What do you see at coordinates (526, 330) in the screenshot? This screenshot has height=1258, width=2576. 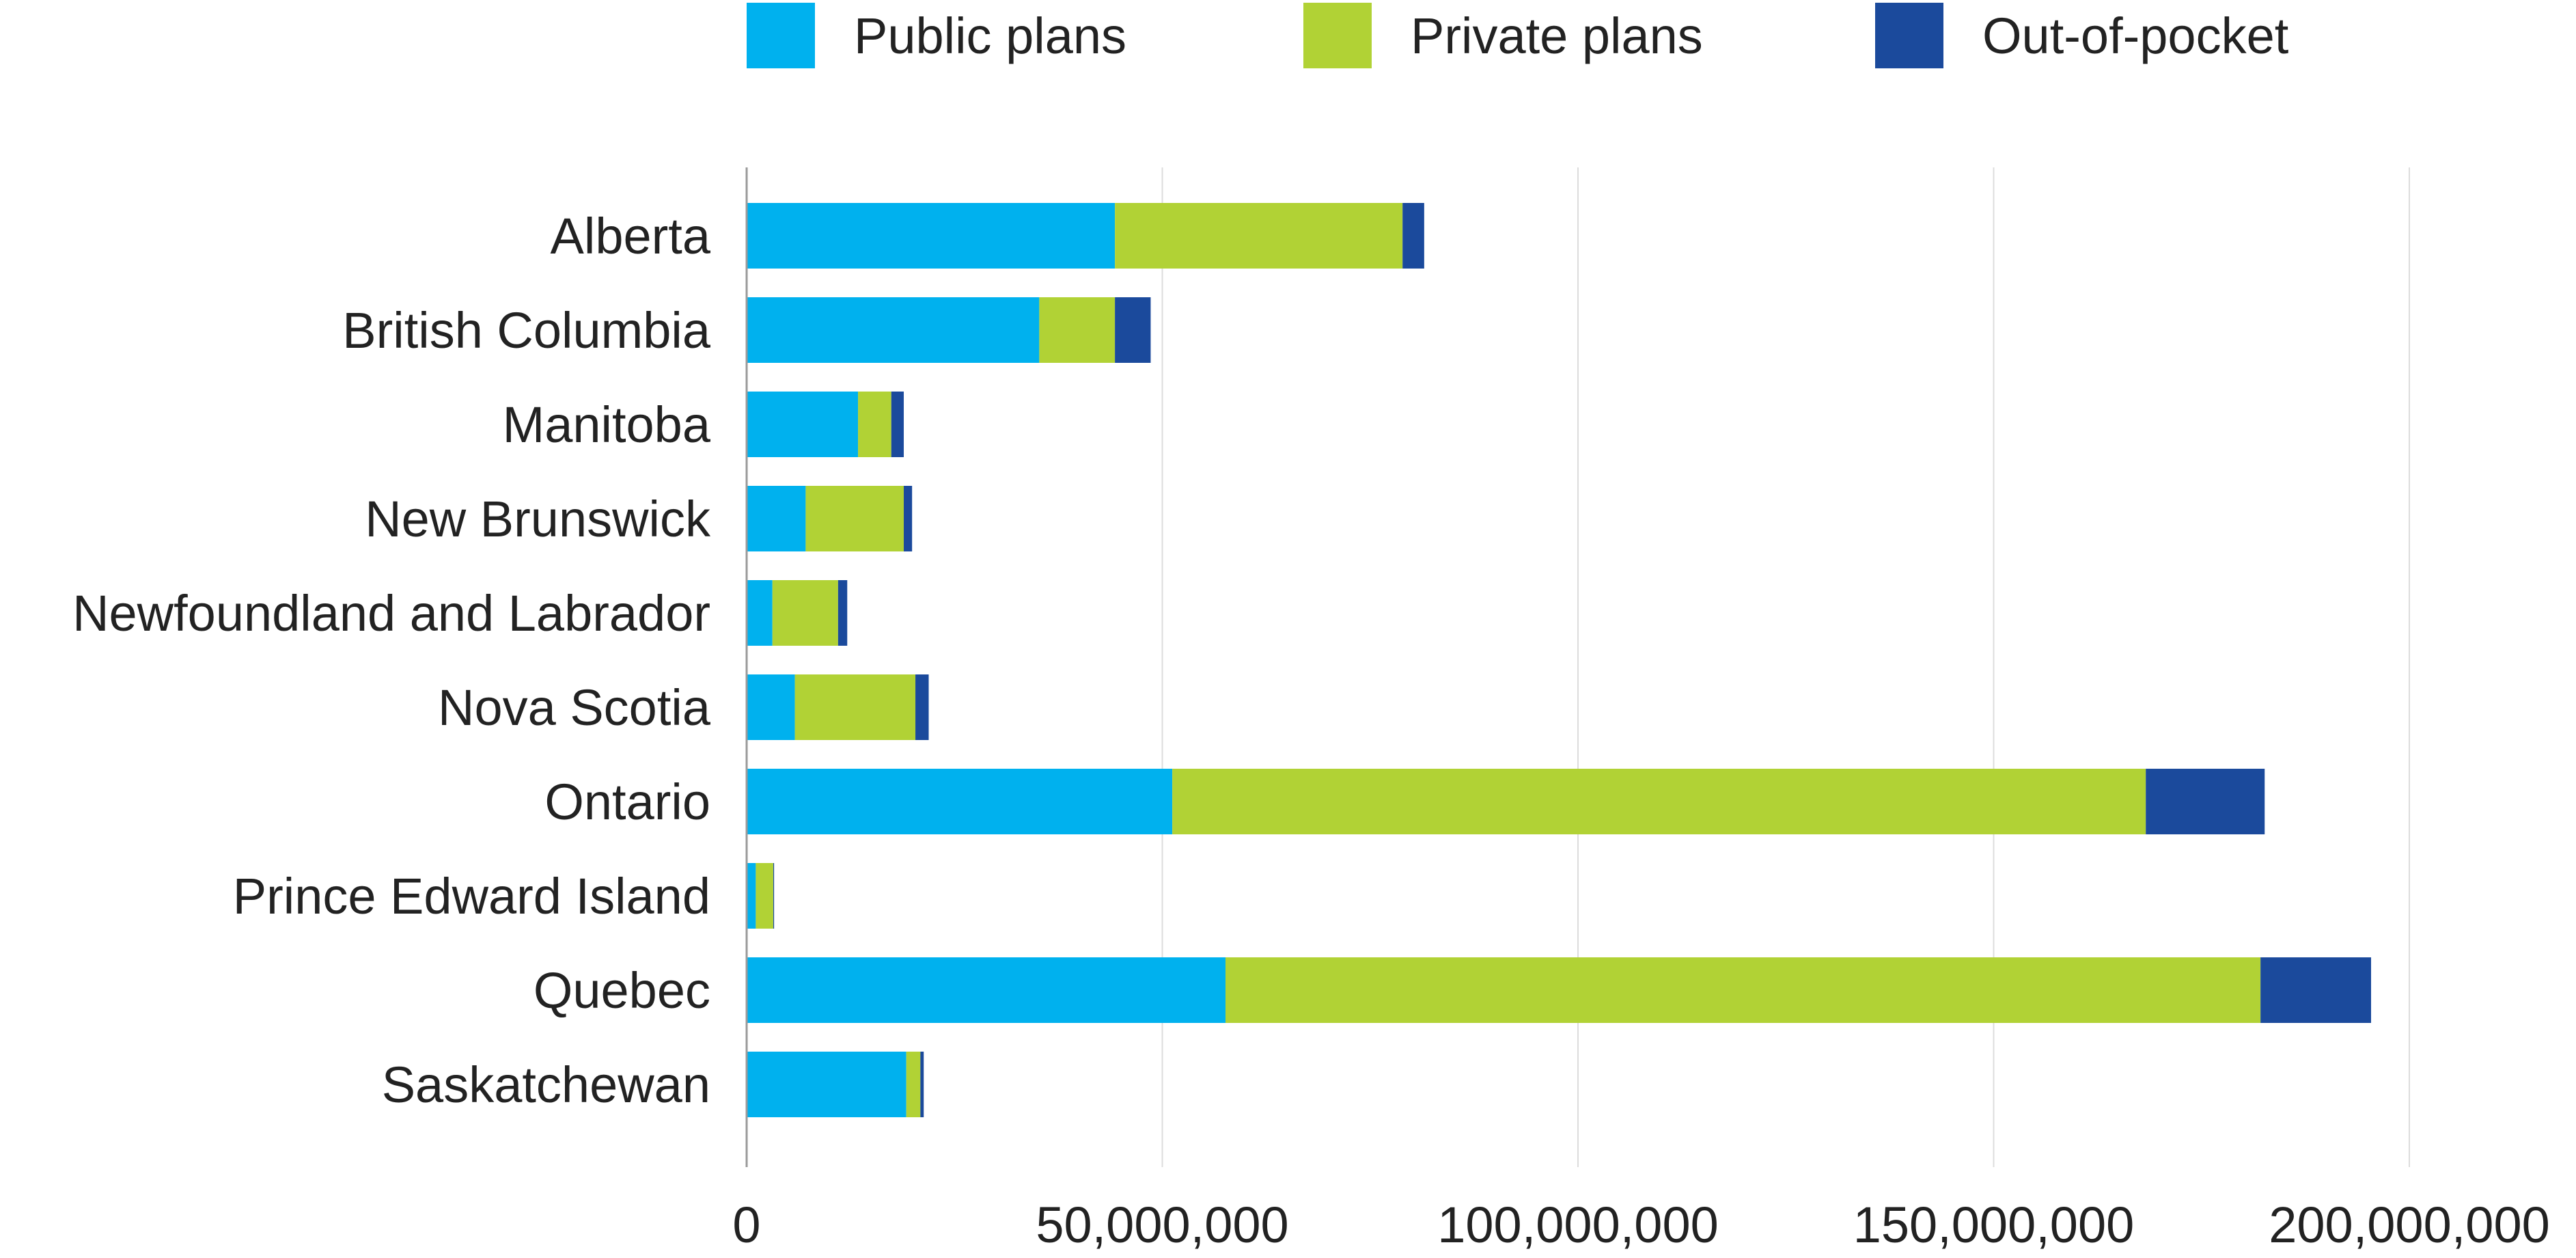 I see `category-label-british-columbia: British Columbia` at bounding box center [526, 330].